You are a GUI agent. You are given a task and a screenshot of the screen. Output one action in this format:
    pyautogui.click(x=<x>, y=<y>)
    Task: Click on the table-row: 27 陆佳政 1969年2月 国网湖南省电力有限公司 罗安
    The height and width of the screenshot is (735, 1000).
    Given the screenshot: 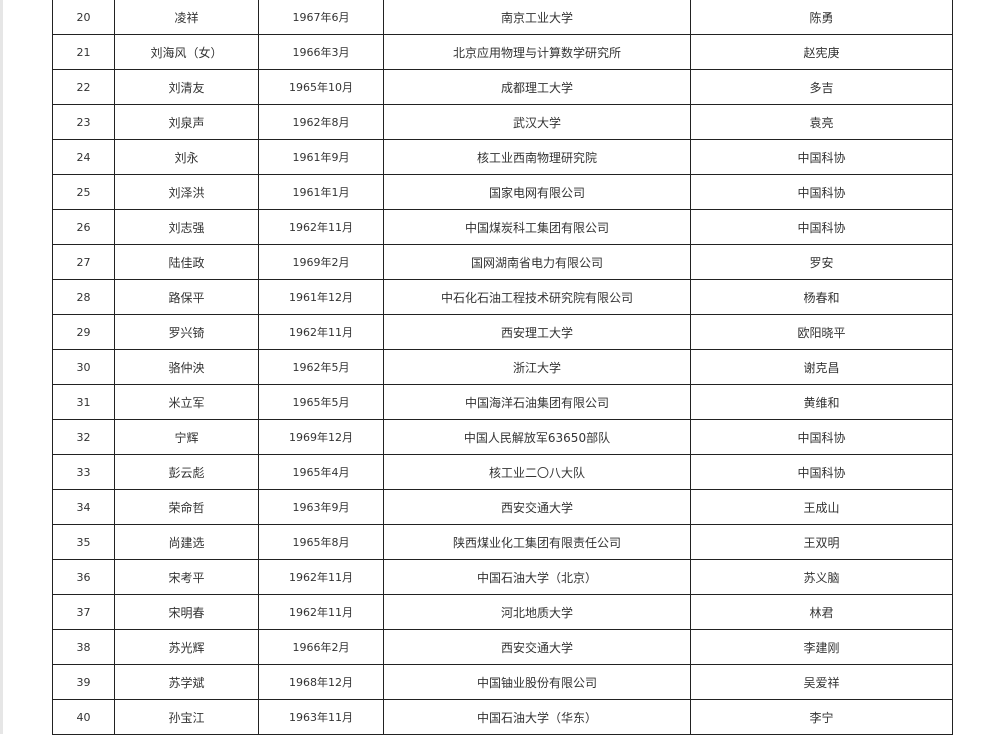 What is the action you would take?
    pyautogui.click(x=502, y=262)
    